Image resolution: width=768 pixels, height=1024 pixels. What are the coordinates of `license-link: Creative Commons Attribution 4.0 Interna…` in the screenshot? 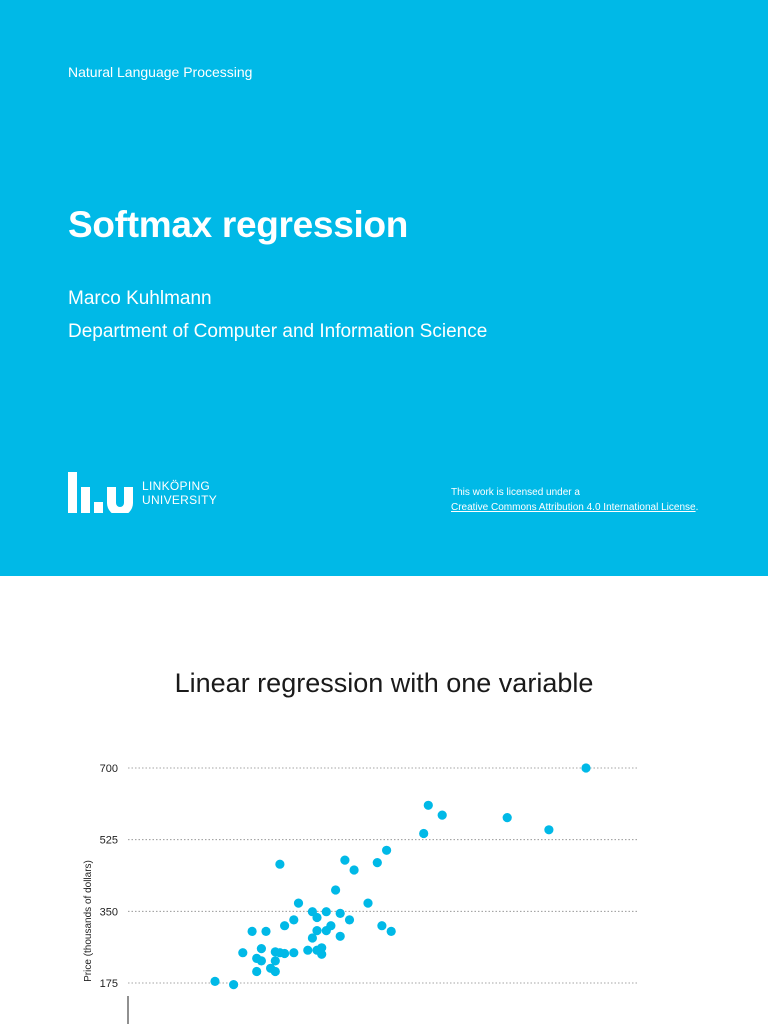 It's located at (573, 507).